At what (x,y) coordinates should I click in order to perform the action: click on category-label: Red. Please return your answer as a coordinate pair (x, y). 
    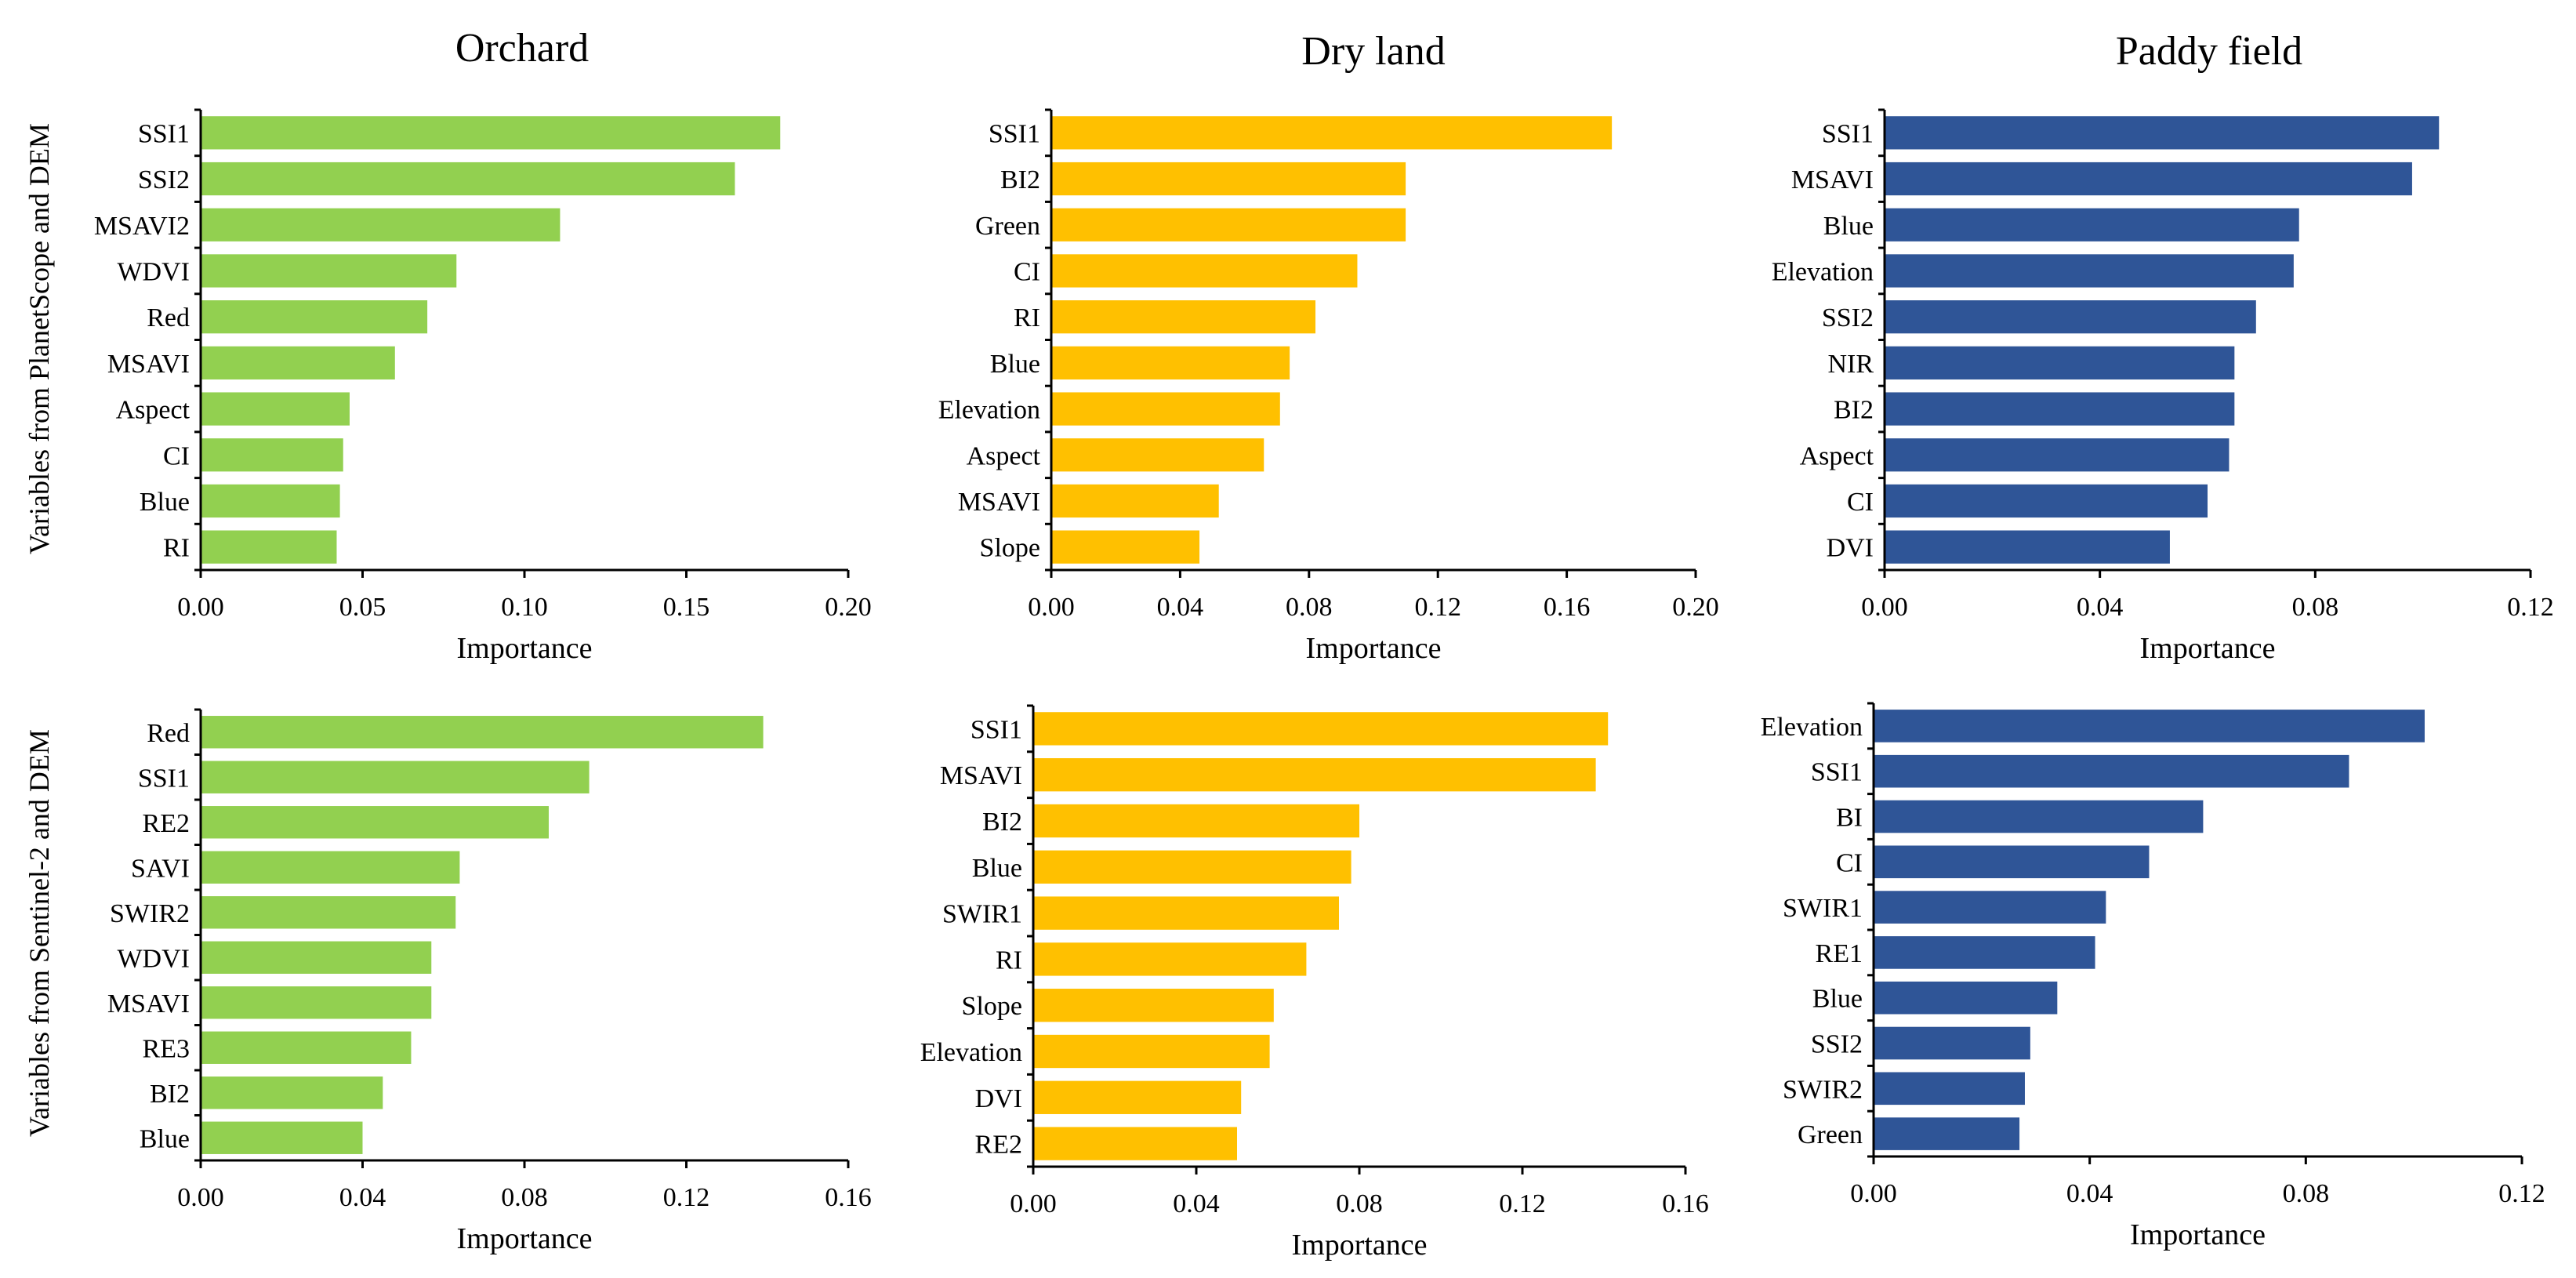
    Looking at the image, I should click on (168, 317).